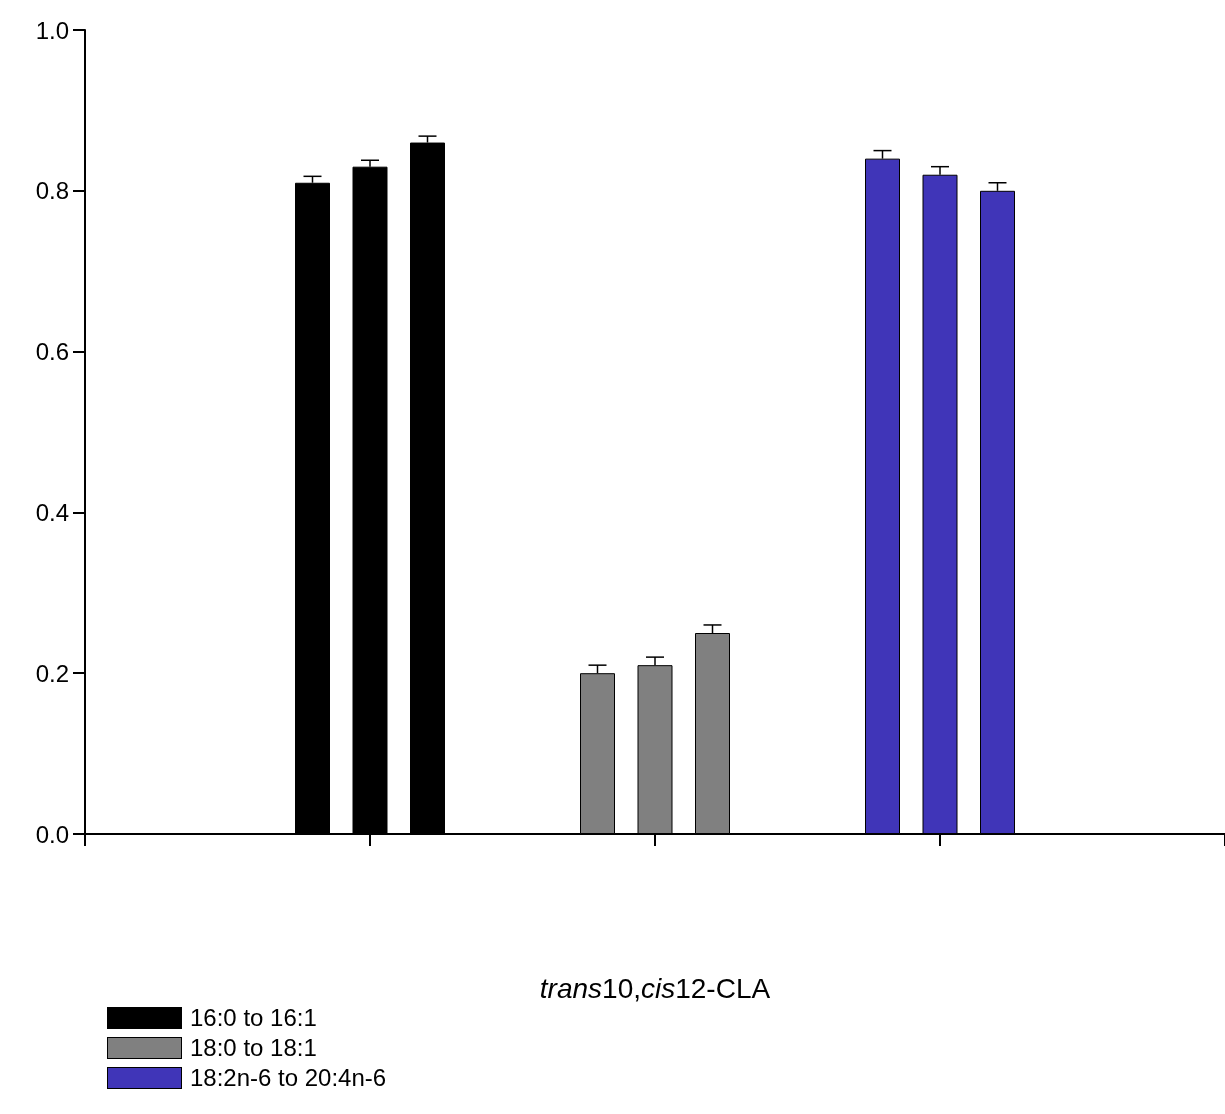 The width and height of the screenshot is (1225, 1114). Describe the element at coordinates (52, 512) in the screenshot. I see `y-tick-label: 0.4` at that location.